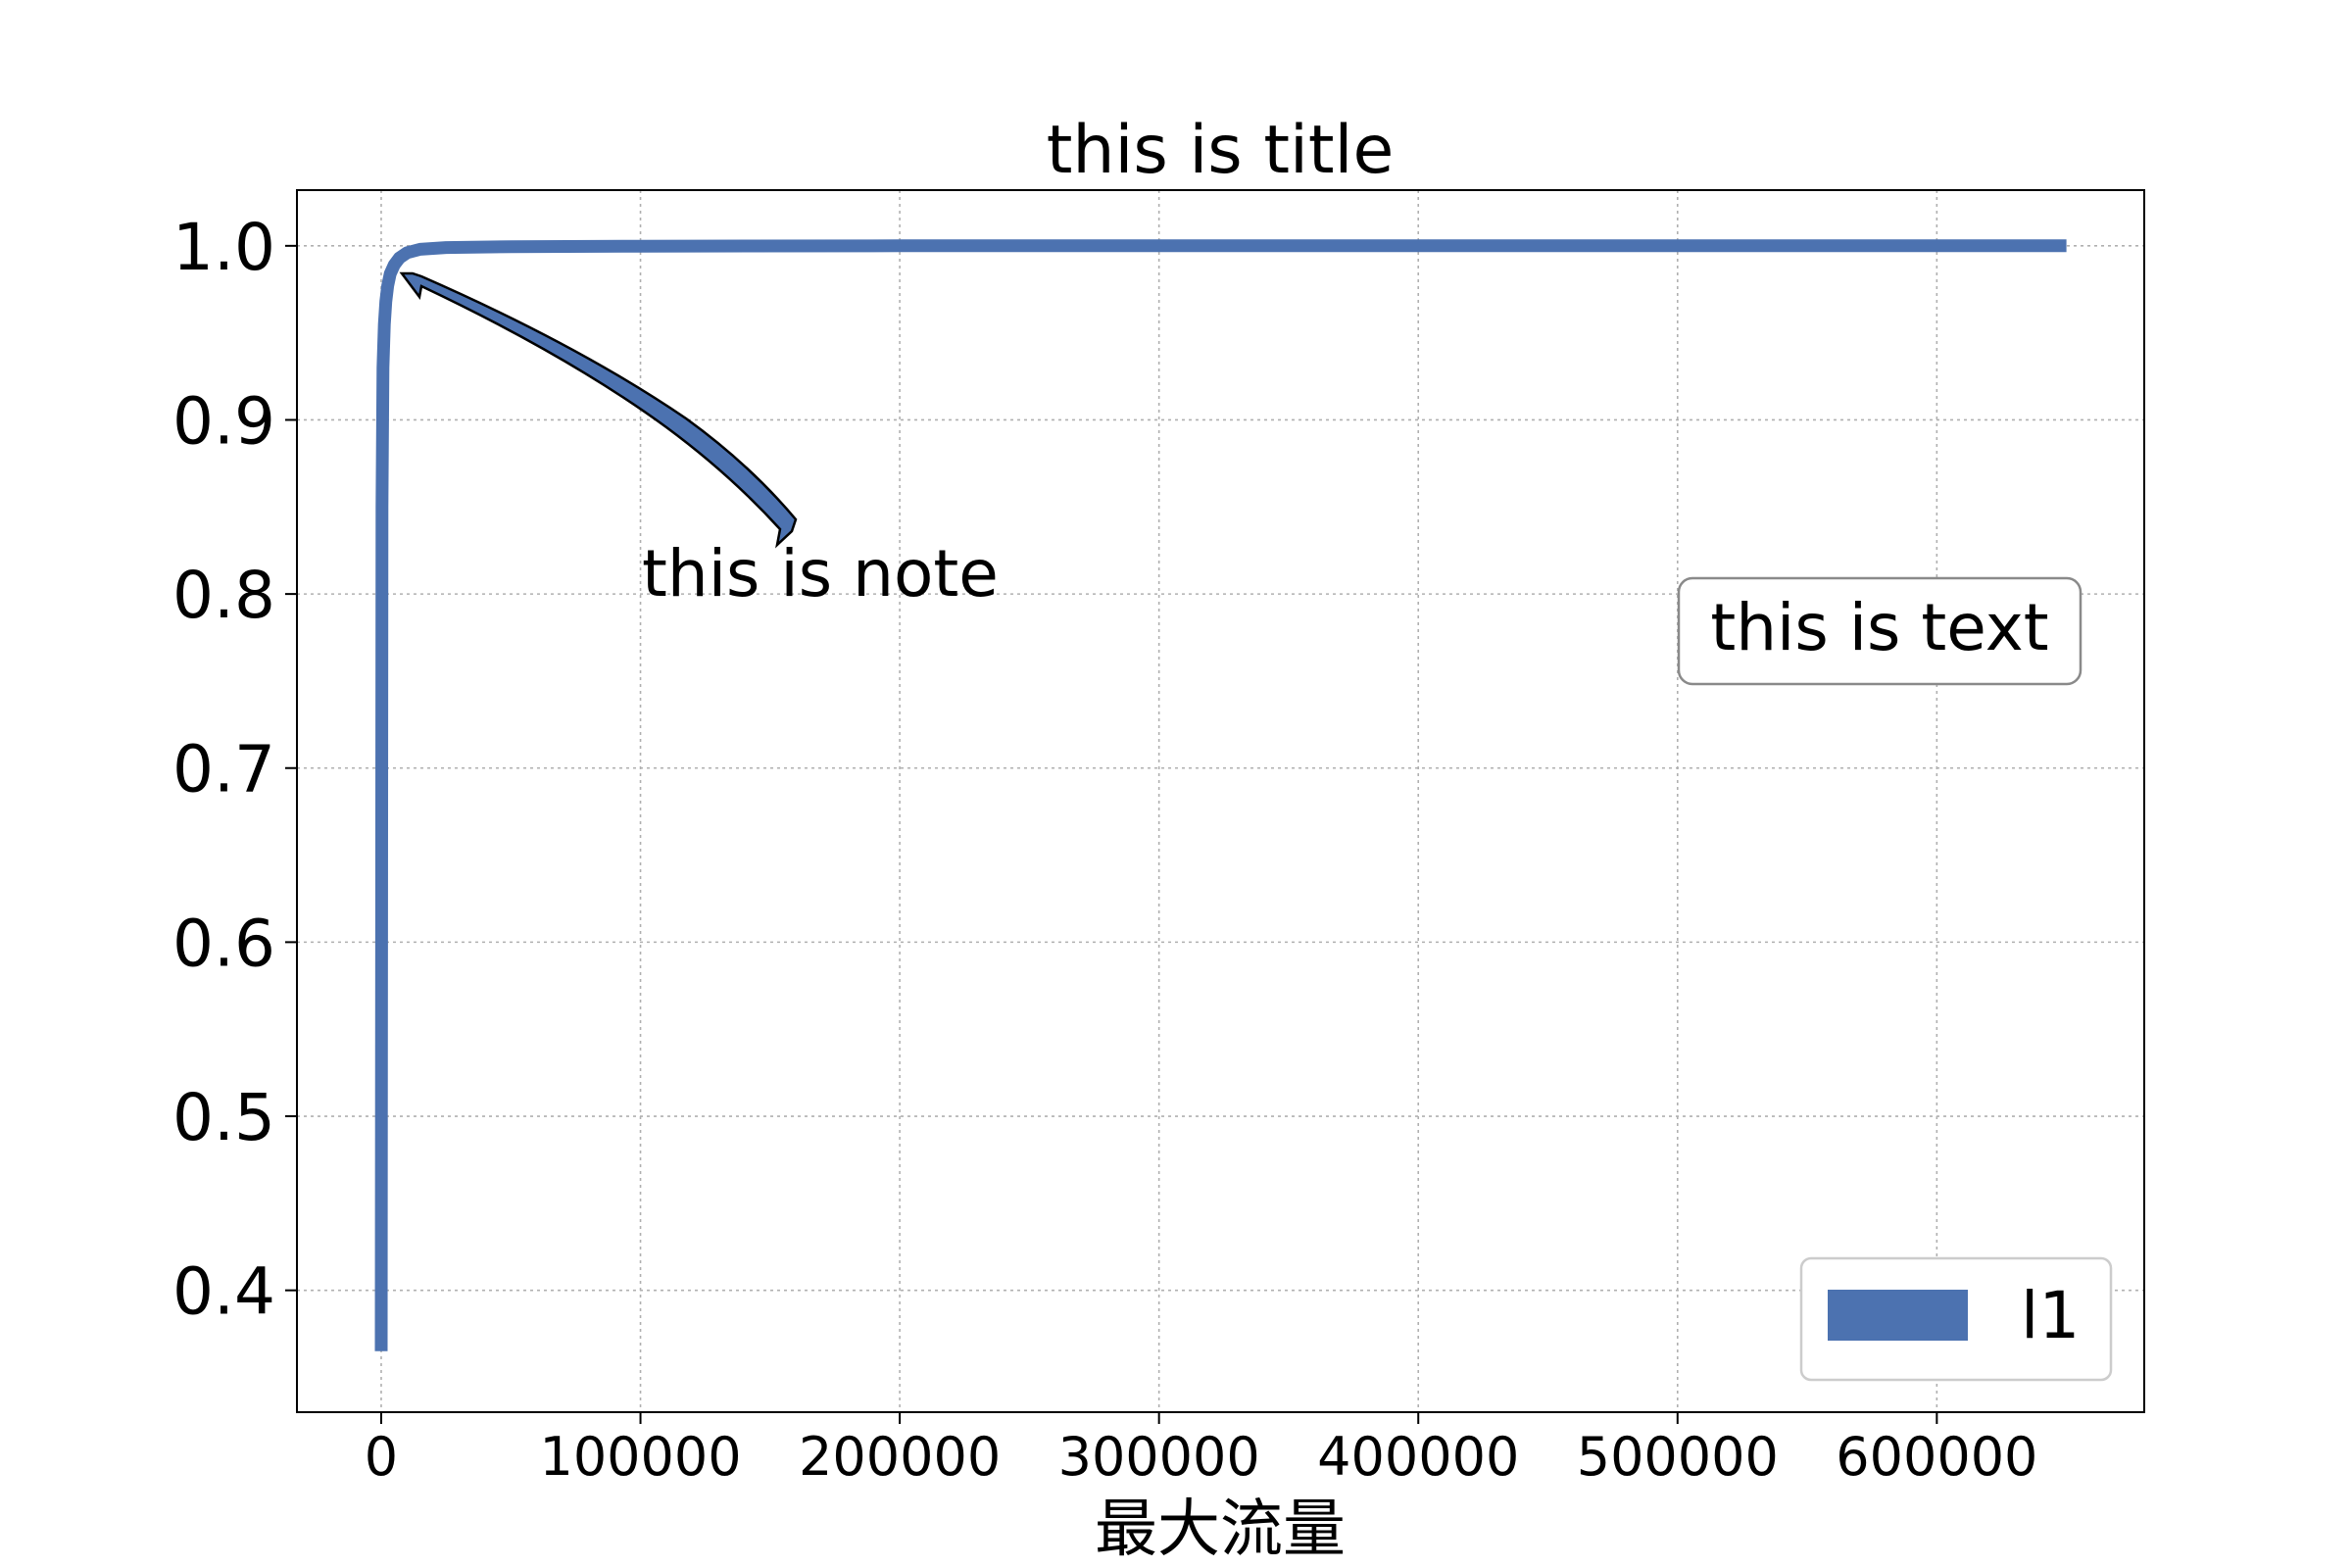 The width and height of the screenshot is (2352, 1568). I want to click on x-tick-label: 100000, so click(640, 1457).